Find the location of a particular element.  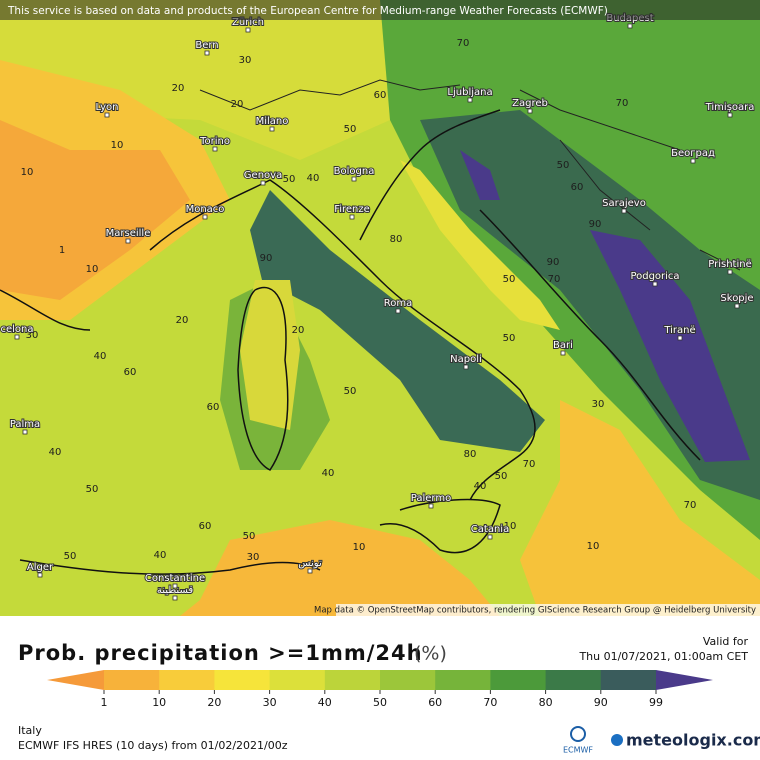

contour-label: 1 is located at coordinates (62, 250).